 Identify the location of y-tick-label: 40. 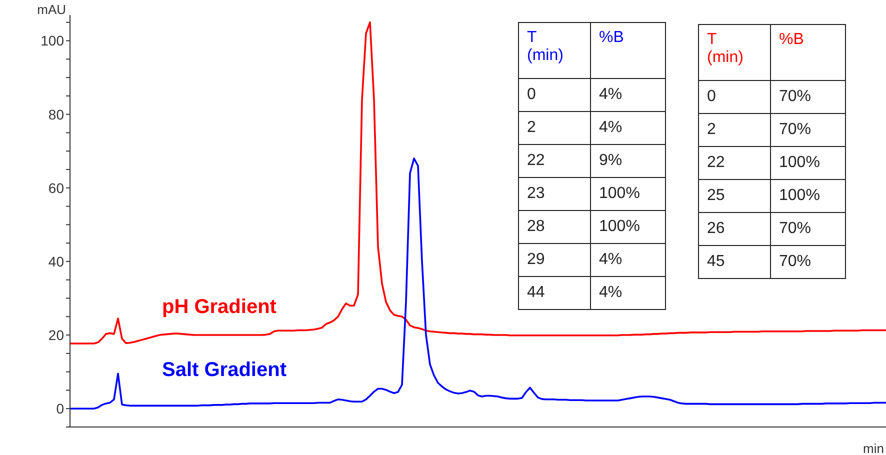
(56, 261).